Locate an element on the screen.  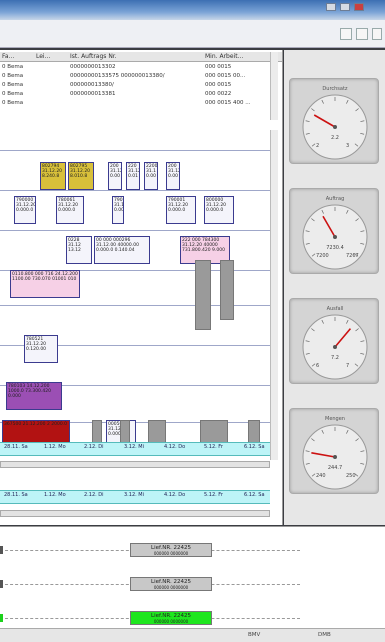
table-cell: 00000000133575 000000013380/ is located at coordinates (117, 76).